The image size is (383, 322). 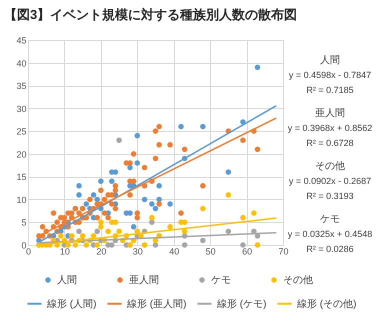 I want to click on y-tick-label: 35, so click(x=21, y=86).